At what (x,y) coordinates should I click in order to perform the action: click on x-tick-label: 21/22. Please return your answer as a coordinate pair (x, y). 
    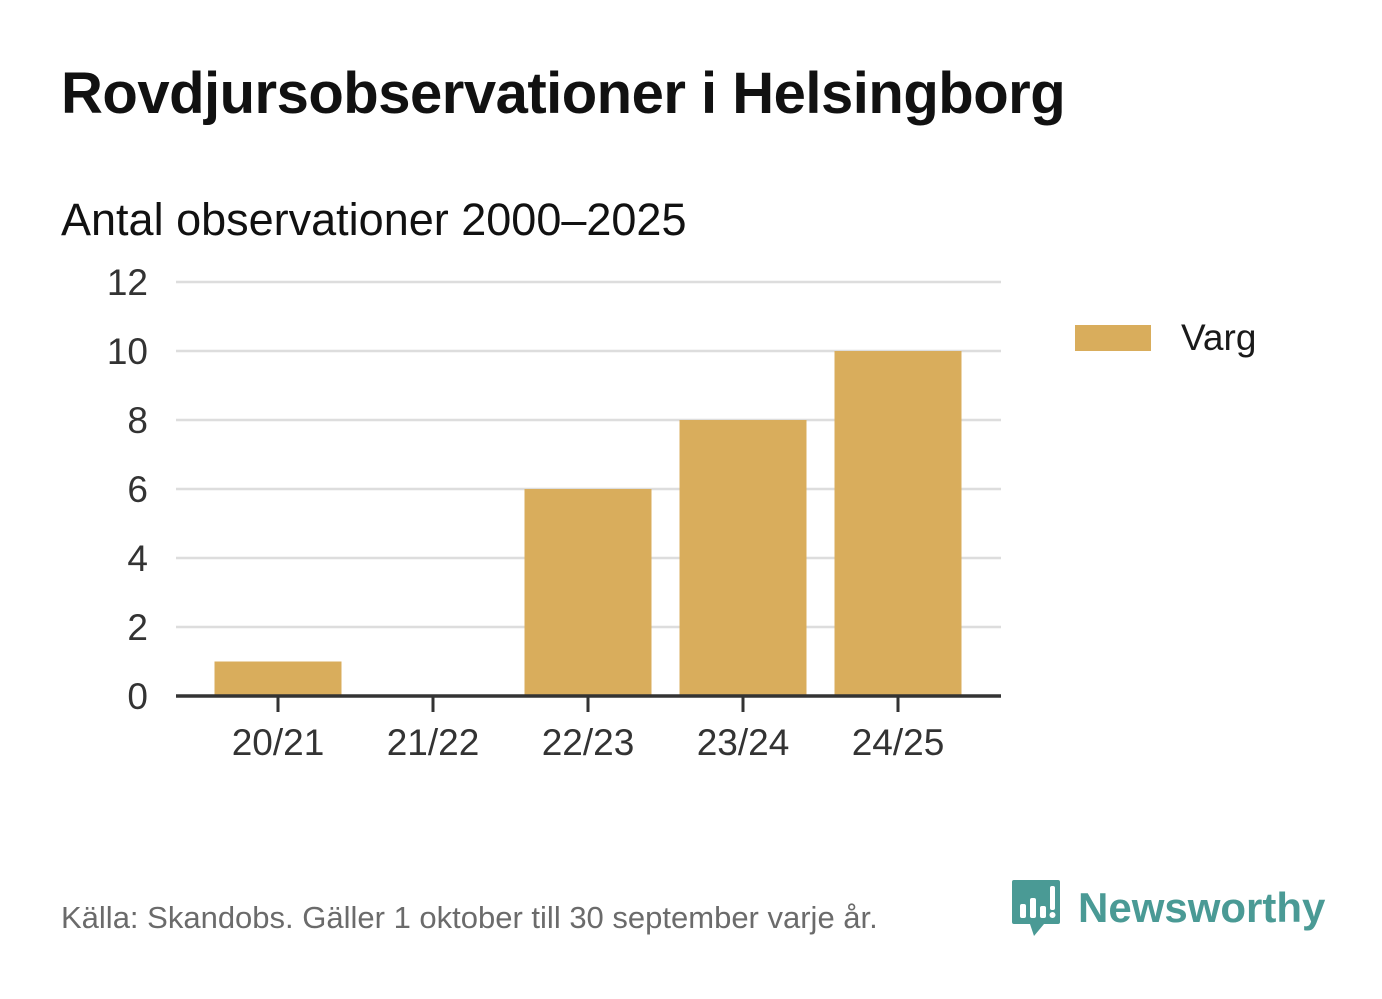
    Looking at the image, I should click on (433, 742).